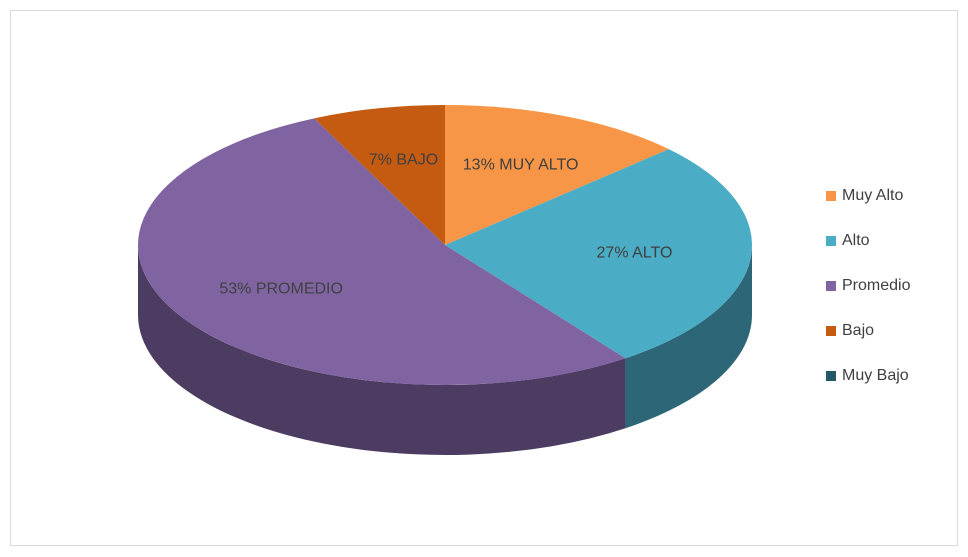 This screenshot has width=968, height=557. What do you see at coordinates (403, 160) in the screenshot?
I see `data-label: 7% BAJO` at bounding box center [403, 160].